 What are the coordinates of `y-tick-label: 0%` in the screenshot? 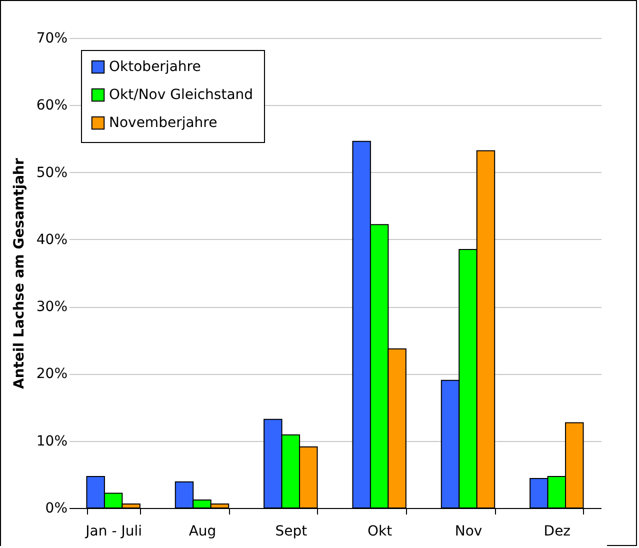 It's located at (56, 508).